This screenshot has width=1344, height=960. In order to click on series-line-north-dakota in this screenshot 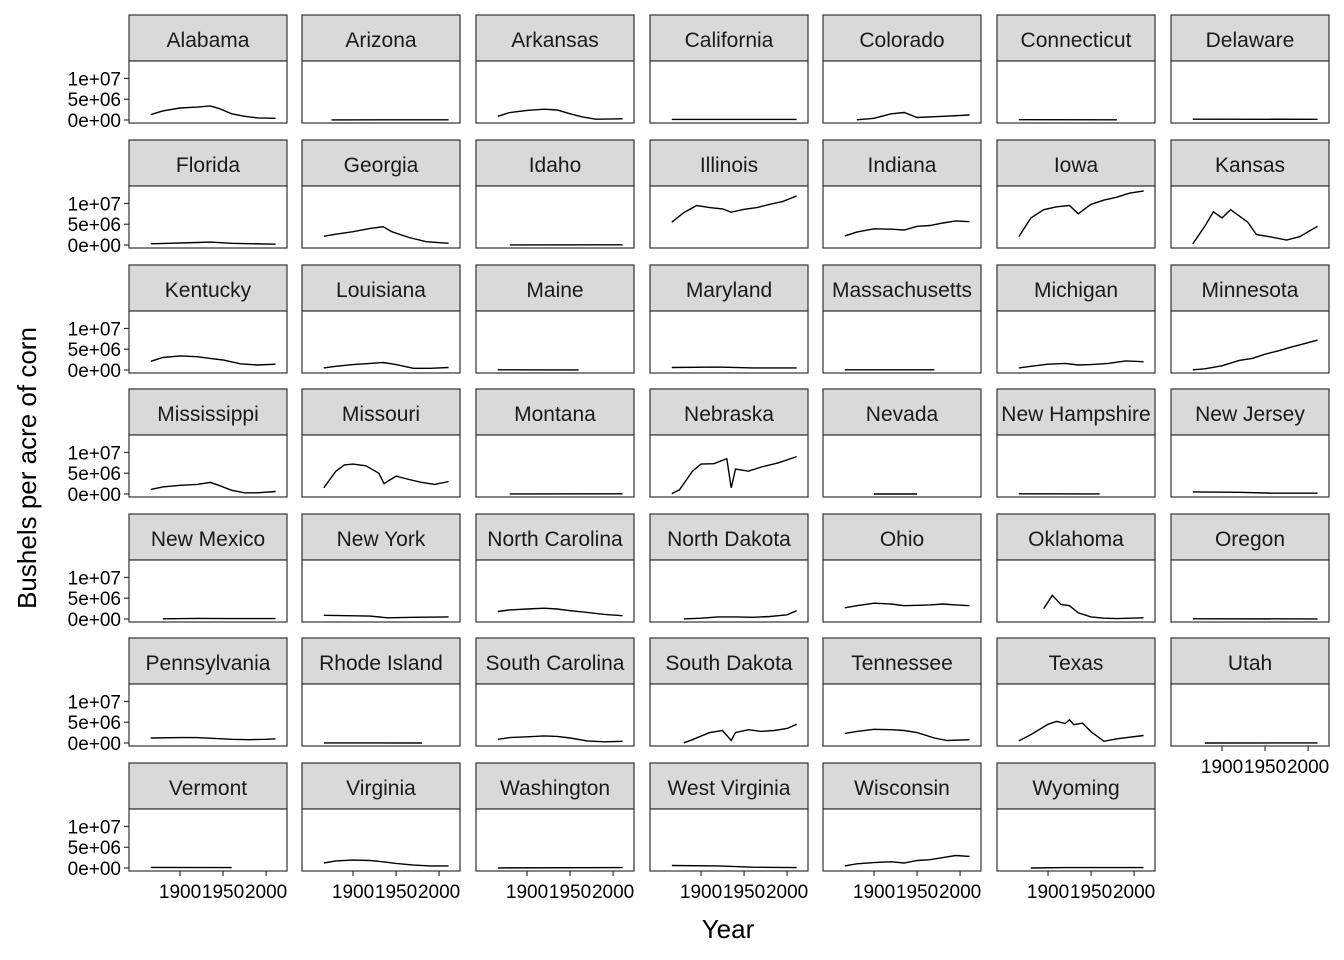, I will do `click(740, 615)`.